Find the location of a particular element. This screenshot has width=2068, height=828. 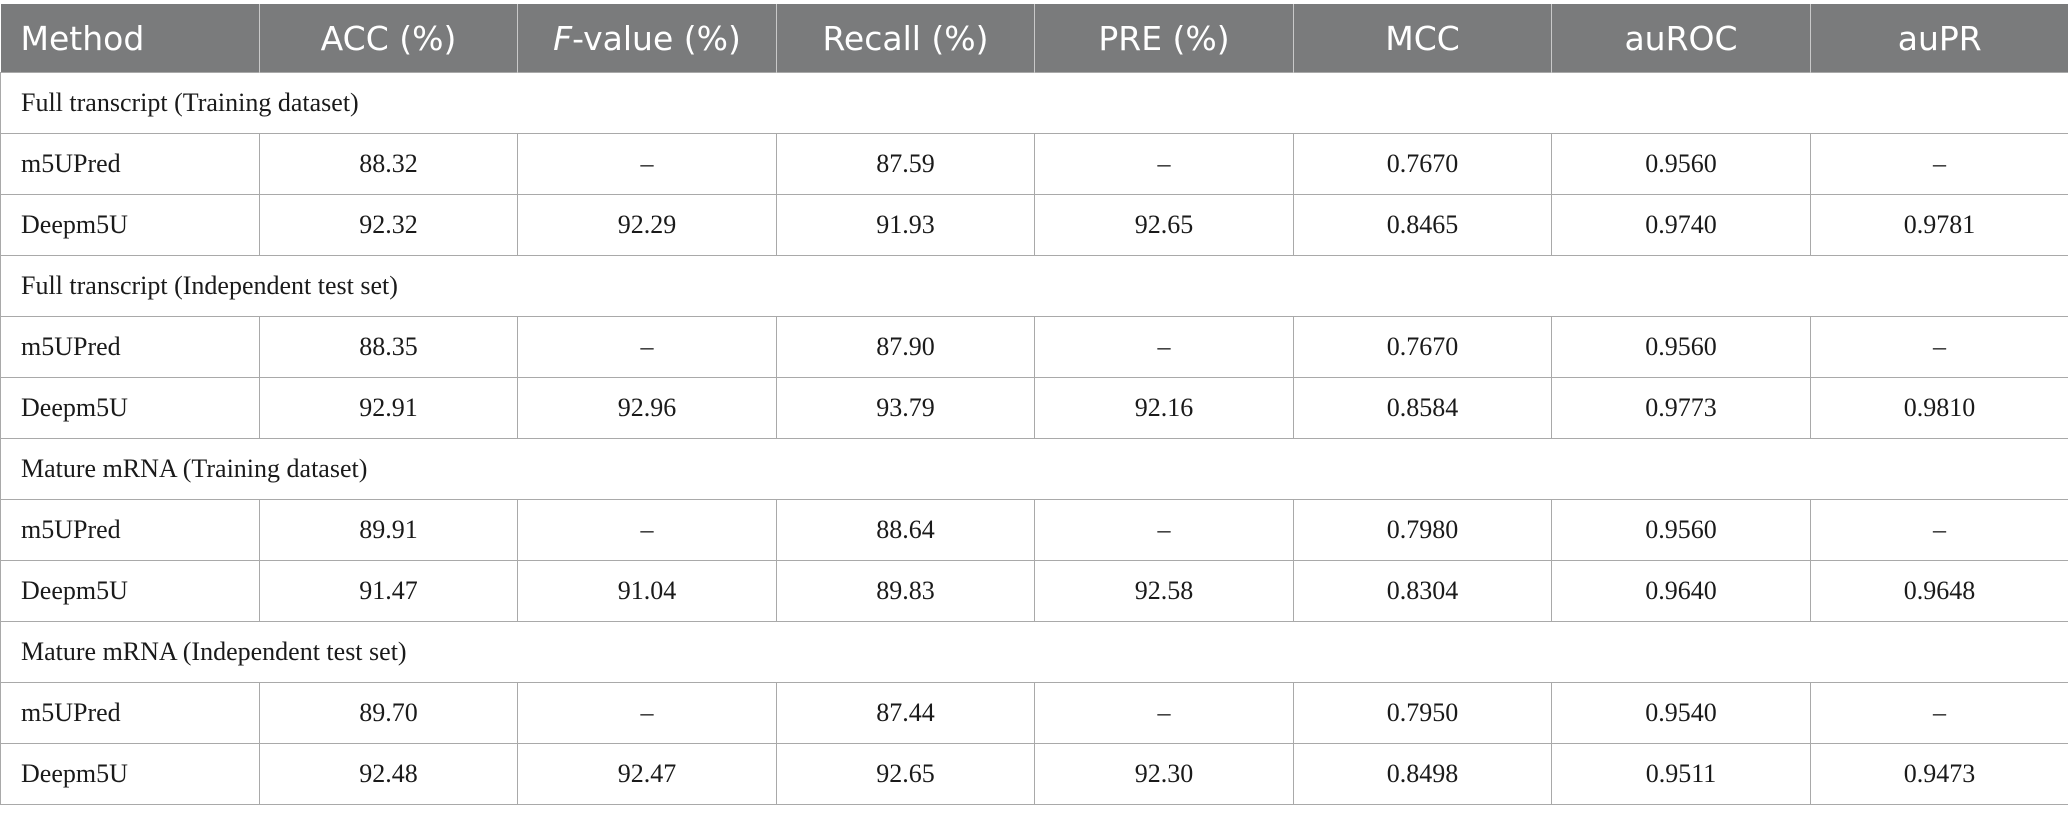

cell-acc: 92.91 is located at coordinates (388, 408).